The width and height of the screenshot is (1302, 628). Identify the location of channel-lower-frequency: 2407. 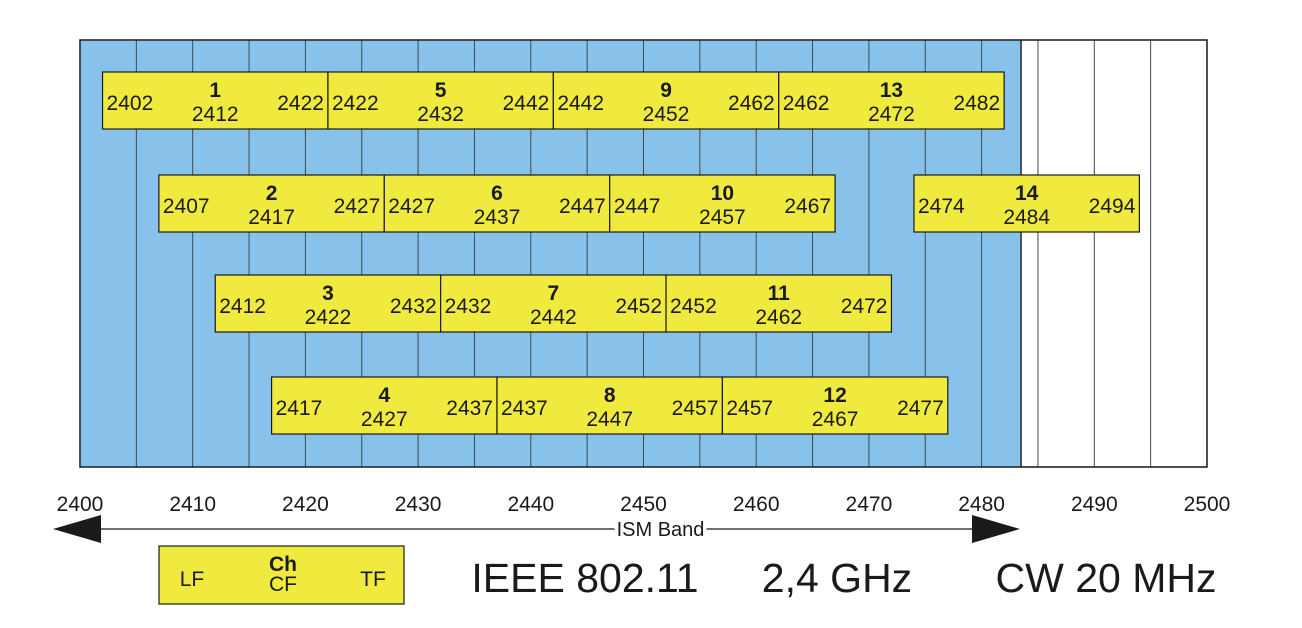
(186, 206).